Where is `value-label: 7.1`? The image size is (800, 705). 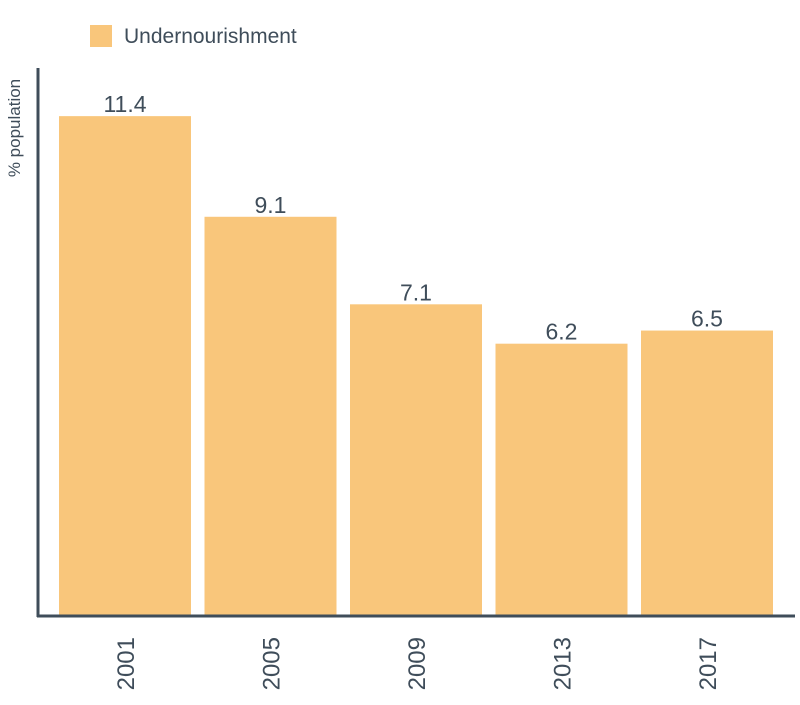 value-label: 7.1 is located at coordinates (416, 292).